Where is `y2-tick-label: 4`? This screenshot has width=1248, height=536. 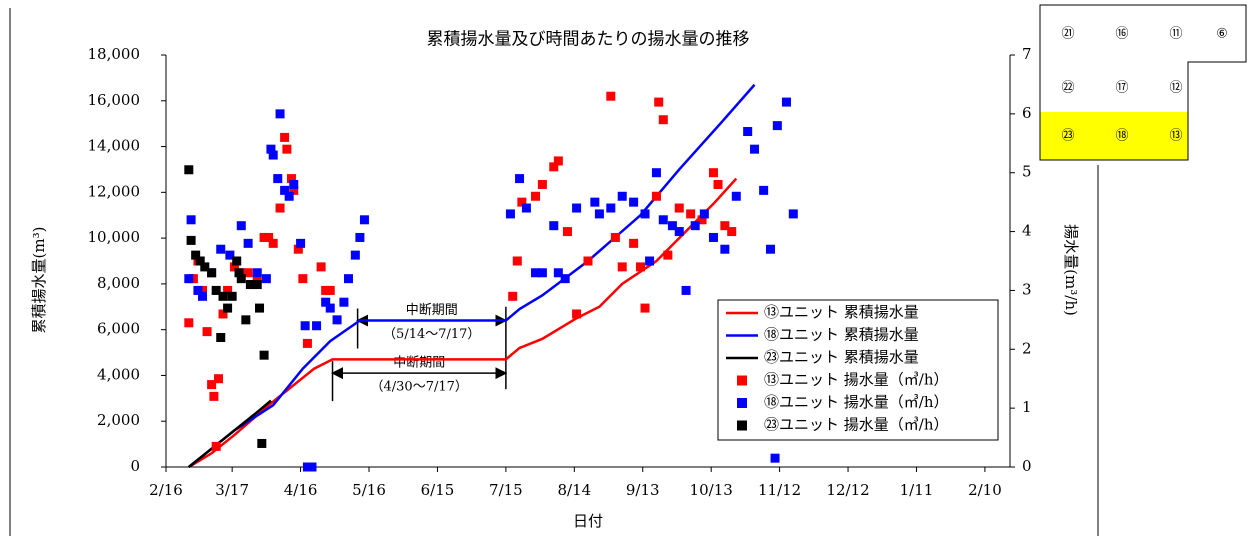 y2-tick-label: 4 is located at coordinates (1027, 231).